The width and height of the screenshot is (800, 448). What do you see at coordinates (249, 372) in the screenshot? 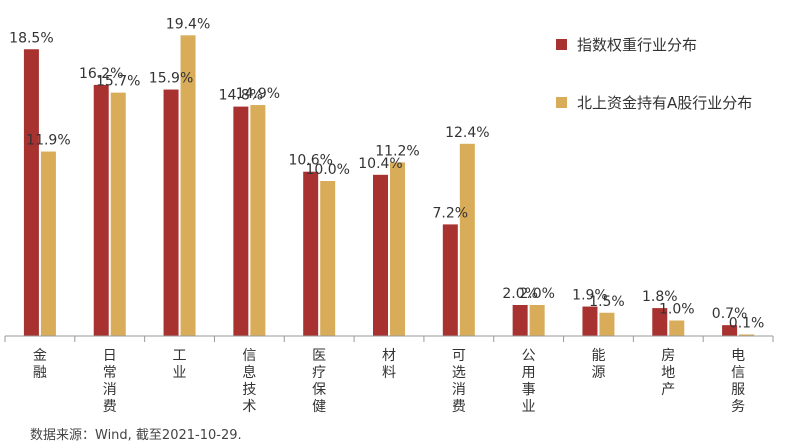
I see `category-label-char: 息` at bounding box center [249, 372].